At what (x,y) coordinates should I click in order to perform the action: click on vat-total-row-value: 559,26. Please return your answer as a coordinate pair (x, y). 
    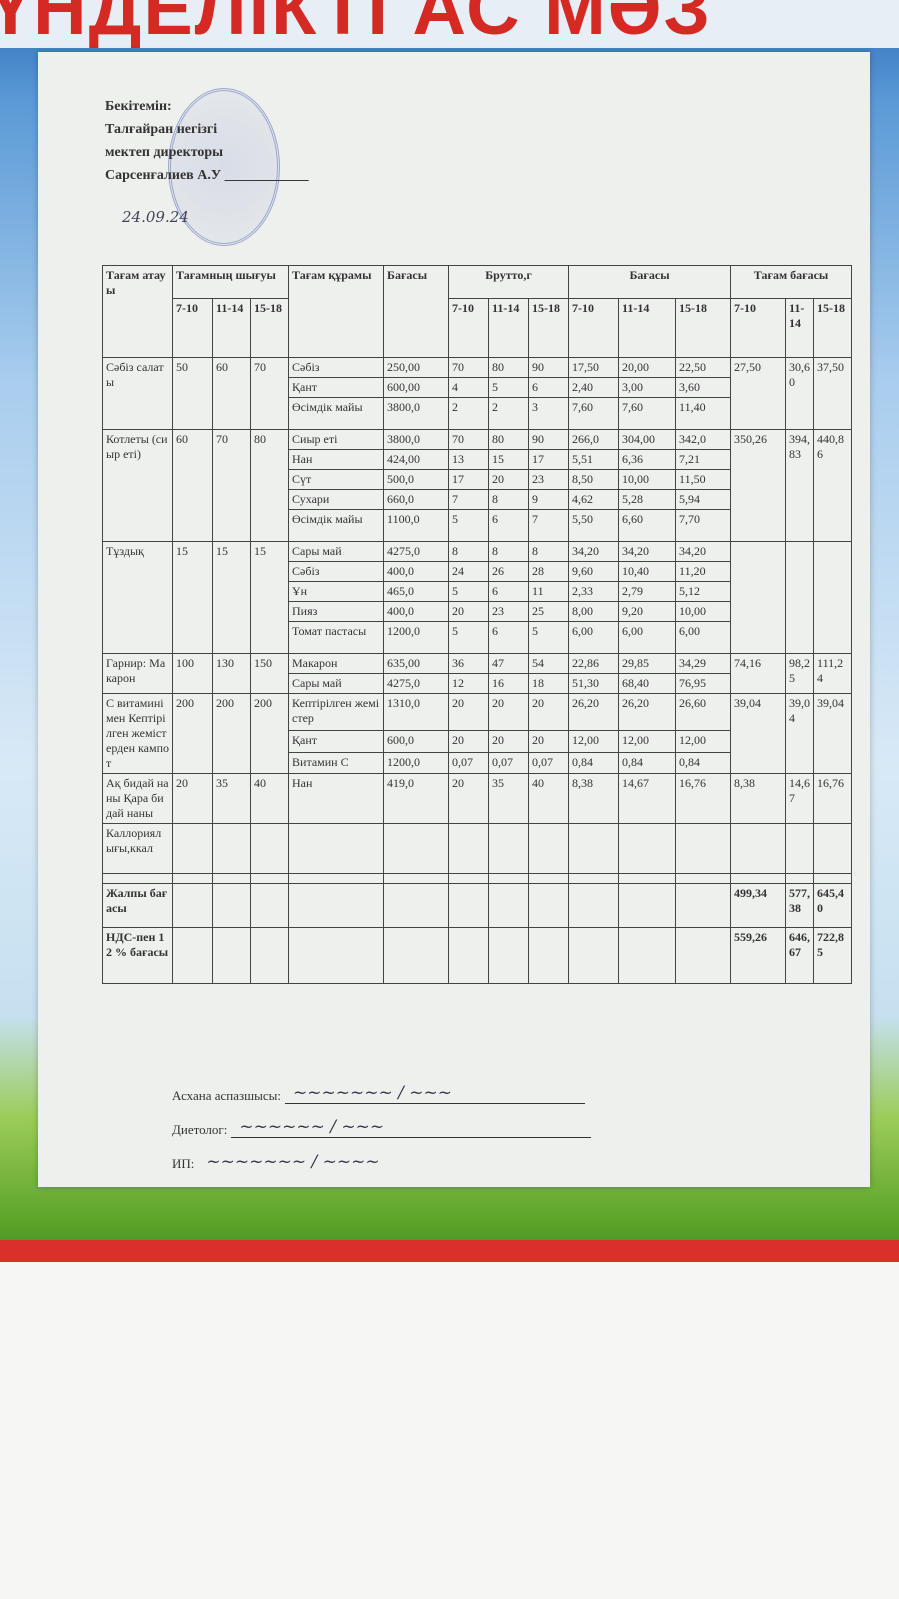
    Looking at the image, I should click on (758, 955).